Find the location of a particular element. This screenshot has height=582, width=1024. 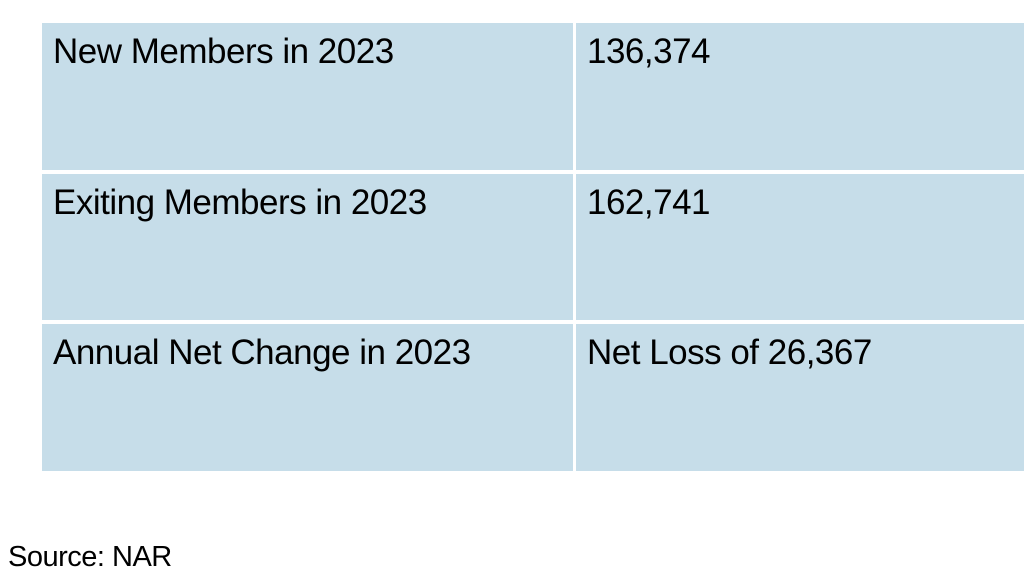

table-cell-value-new-members: 136,374 is located at coordinates (800, 96).